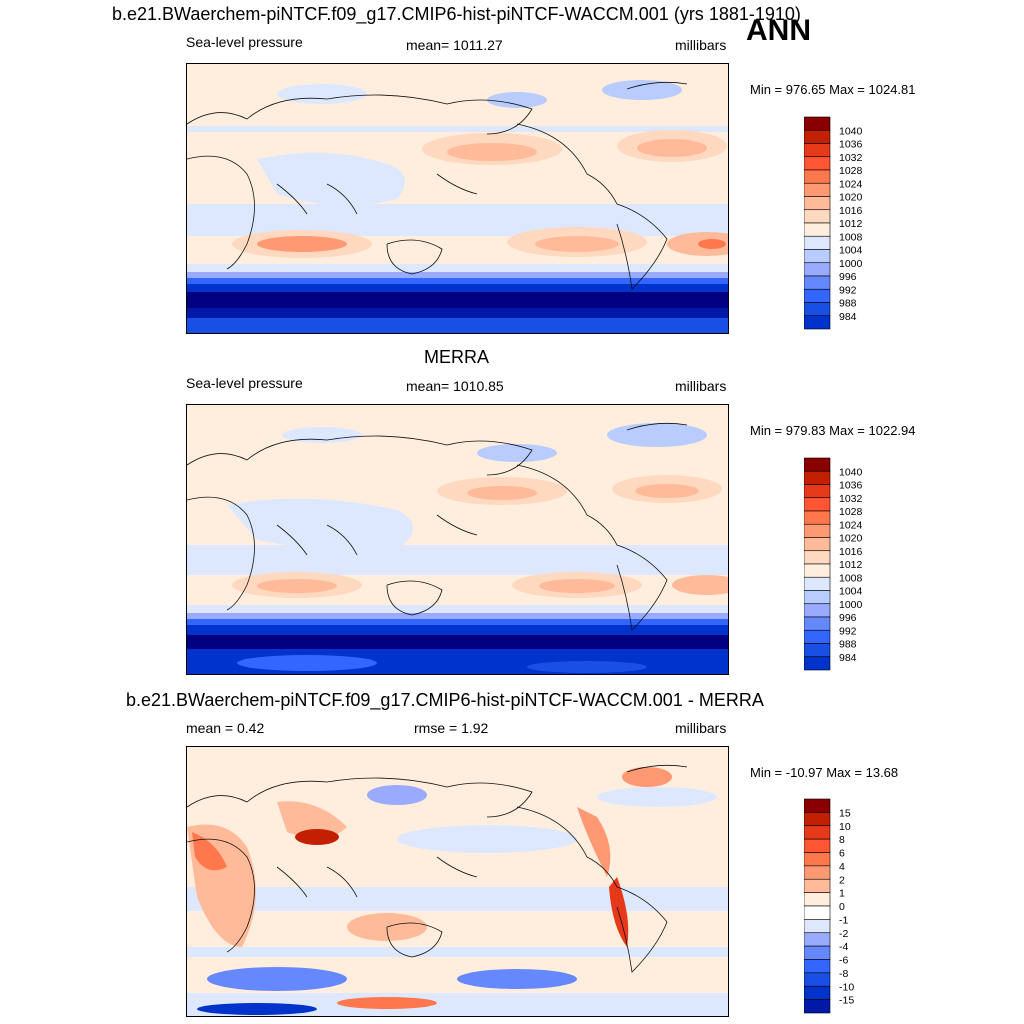 This screenshot has width=1024, height=1024. I want to click on panel1-coastlines, so click(437, 185).